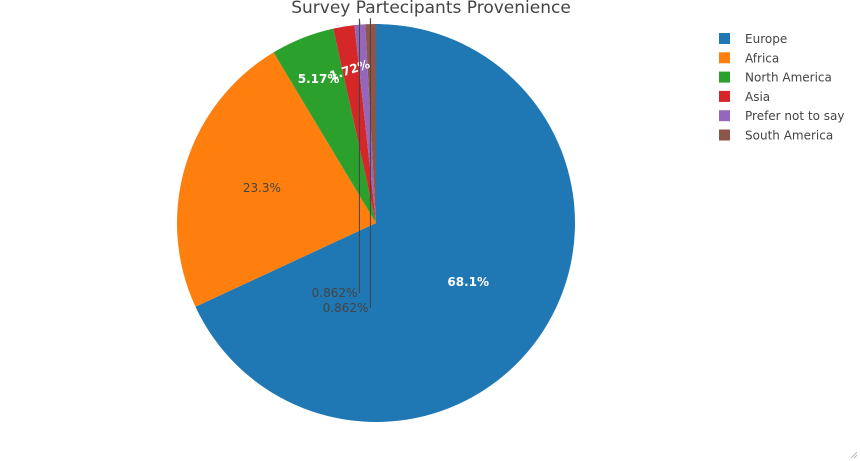 The width and height of the screenshot is (860, 461). I want to click on slice-label-europe: 68.1%, so click(468, 282).